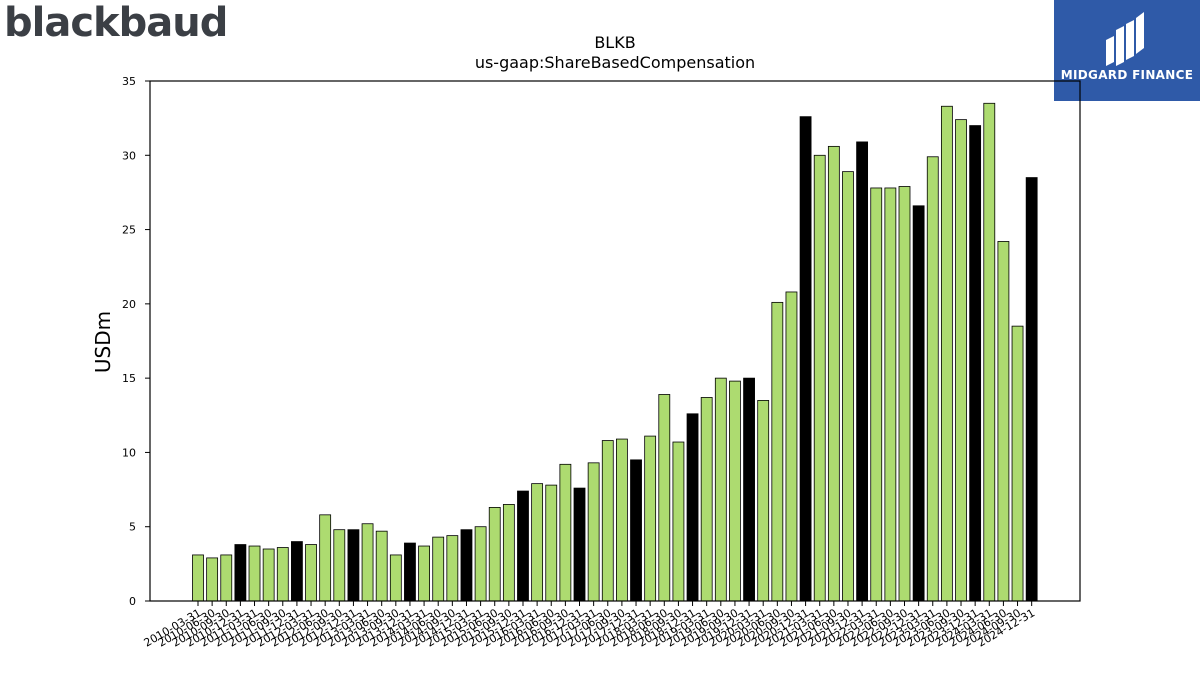 The image size is (1200, 675). Describe the element at coordinates (615, 62) in the screenshot. I see `chart-subtitle: us-gaap:ShareBasedCompensation` at that location.